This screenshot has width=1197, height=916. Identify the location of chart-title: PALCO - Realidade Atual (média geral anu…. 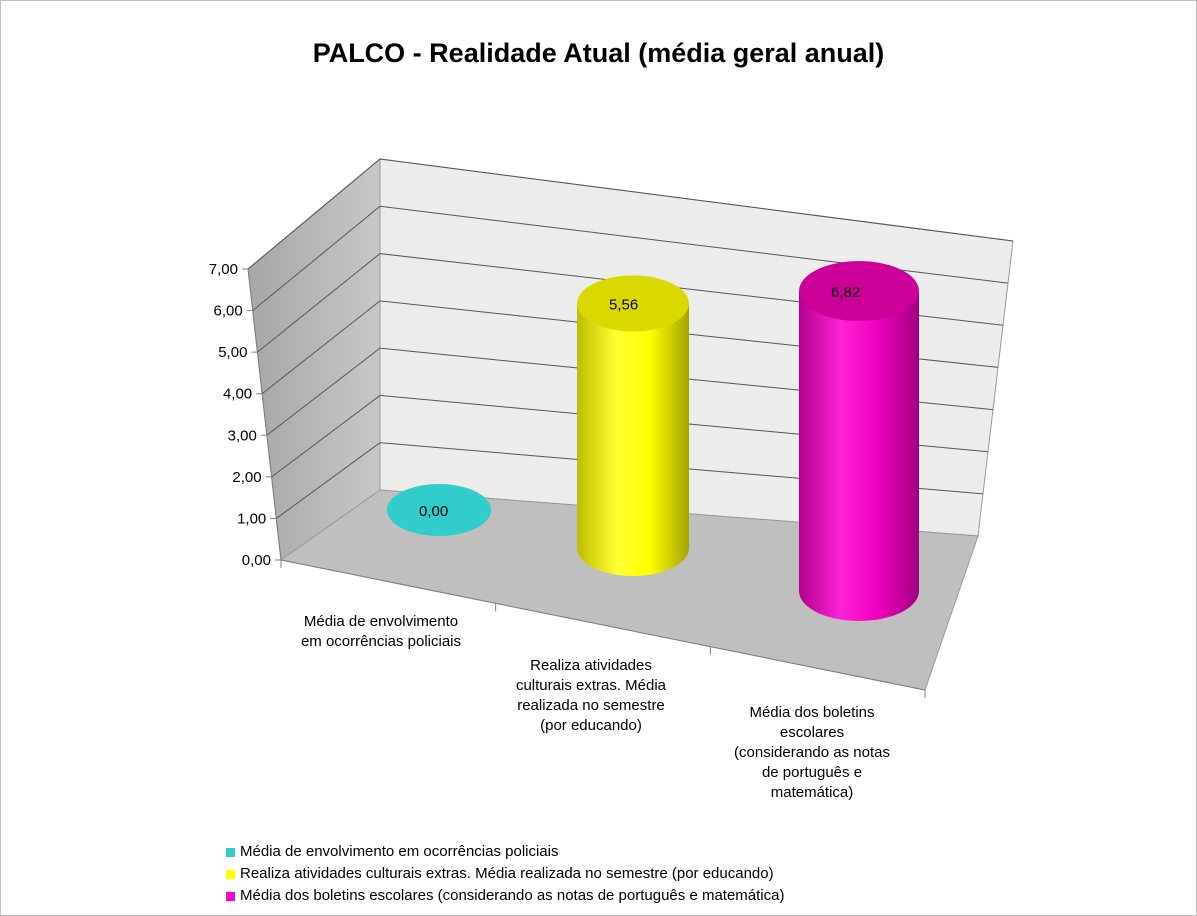
(598, 53).